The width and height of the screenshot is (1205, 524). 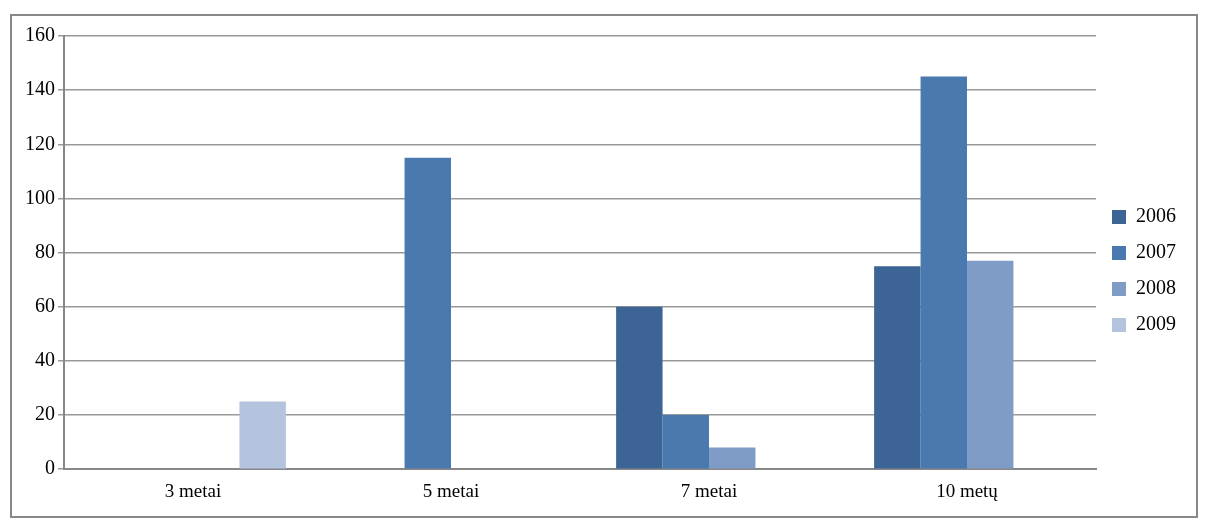 I want to click on y-tick-label: 80, so click(x=45, y=250).